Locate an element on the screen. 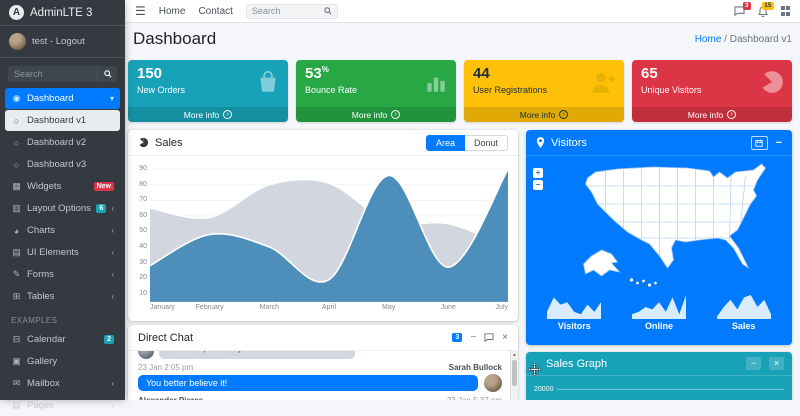 Image resolution: width=800 pixels, height=416 pixels. navbar-link-home: Home is located at coordinates (172, 11).